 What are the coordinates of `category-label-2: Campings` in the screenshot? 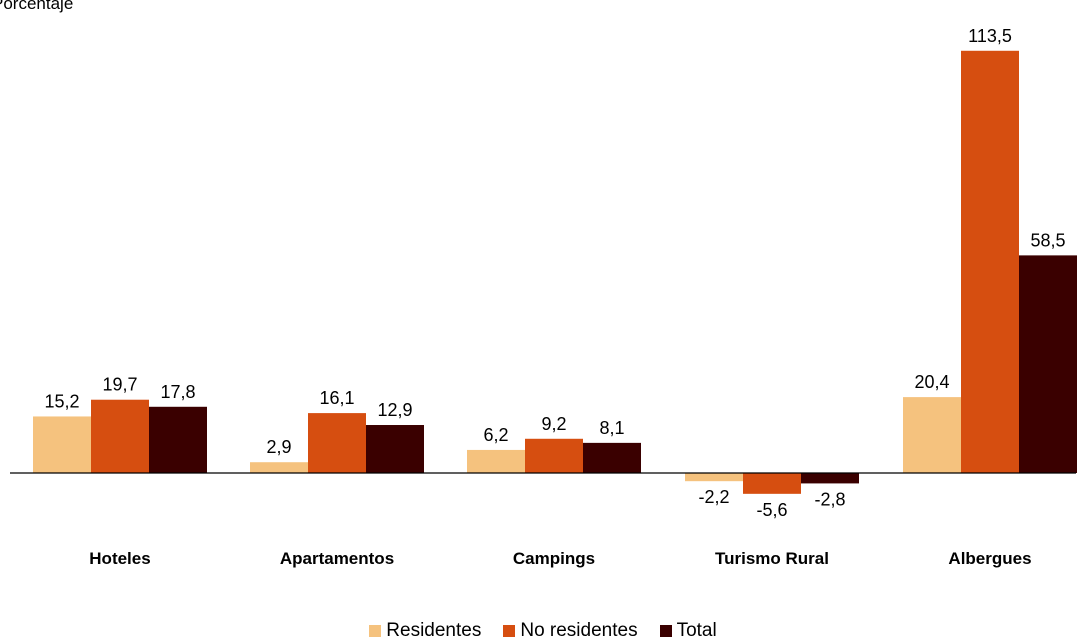 It's located at (554, 558).